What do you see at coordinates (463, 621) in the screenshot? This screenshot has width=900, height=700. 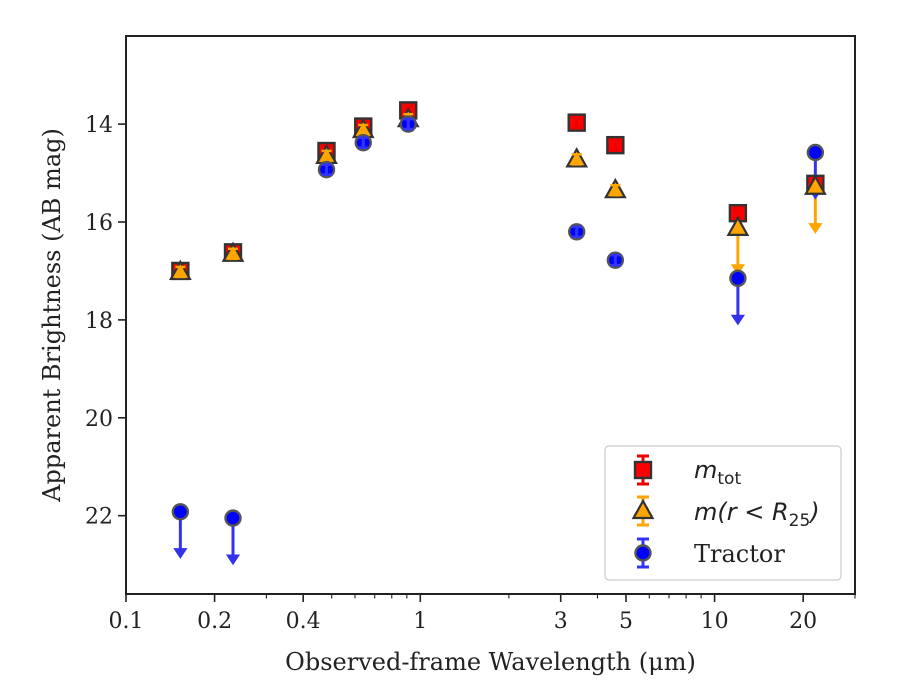 I see `x-axis-tick-labels: 0.1 0.2 0.4 1 3 5 10 20` at bounding box center [463, 621].